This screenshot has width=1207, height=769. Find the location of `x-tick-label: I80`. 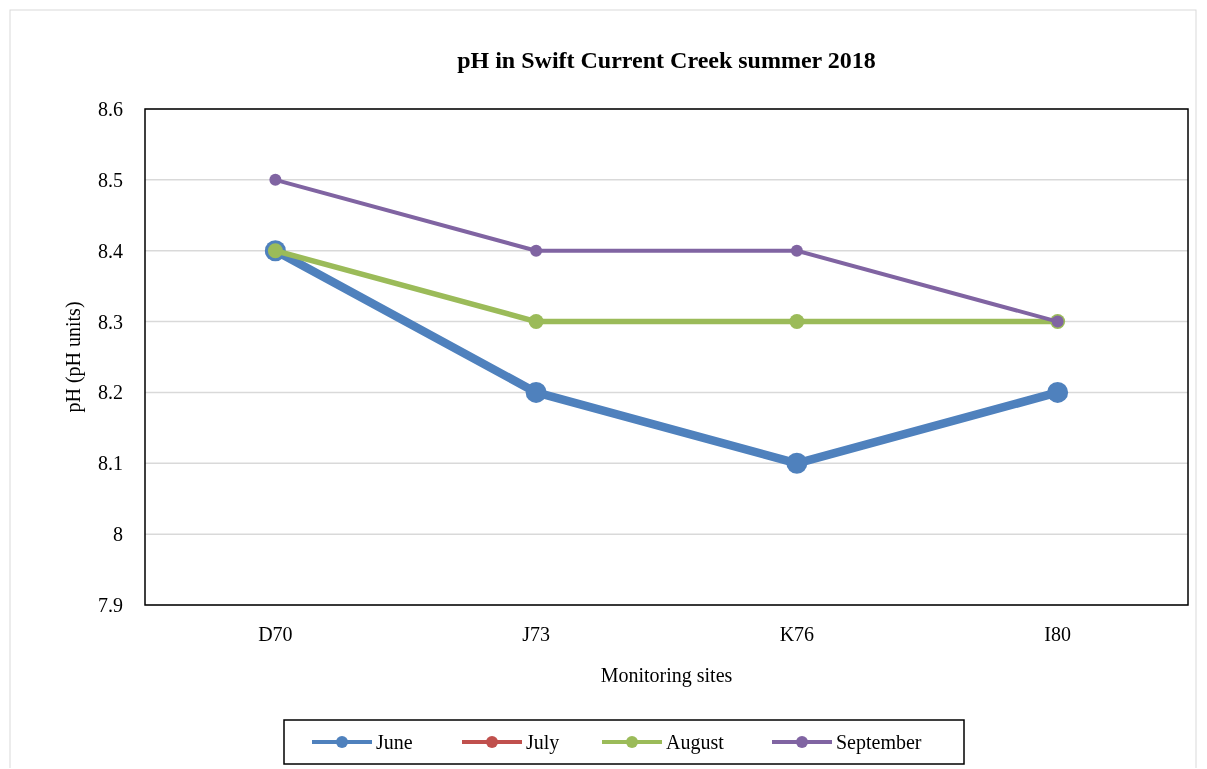

x-tick-label: I80 is located at coordinates (1057, 634).